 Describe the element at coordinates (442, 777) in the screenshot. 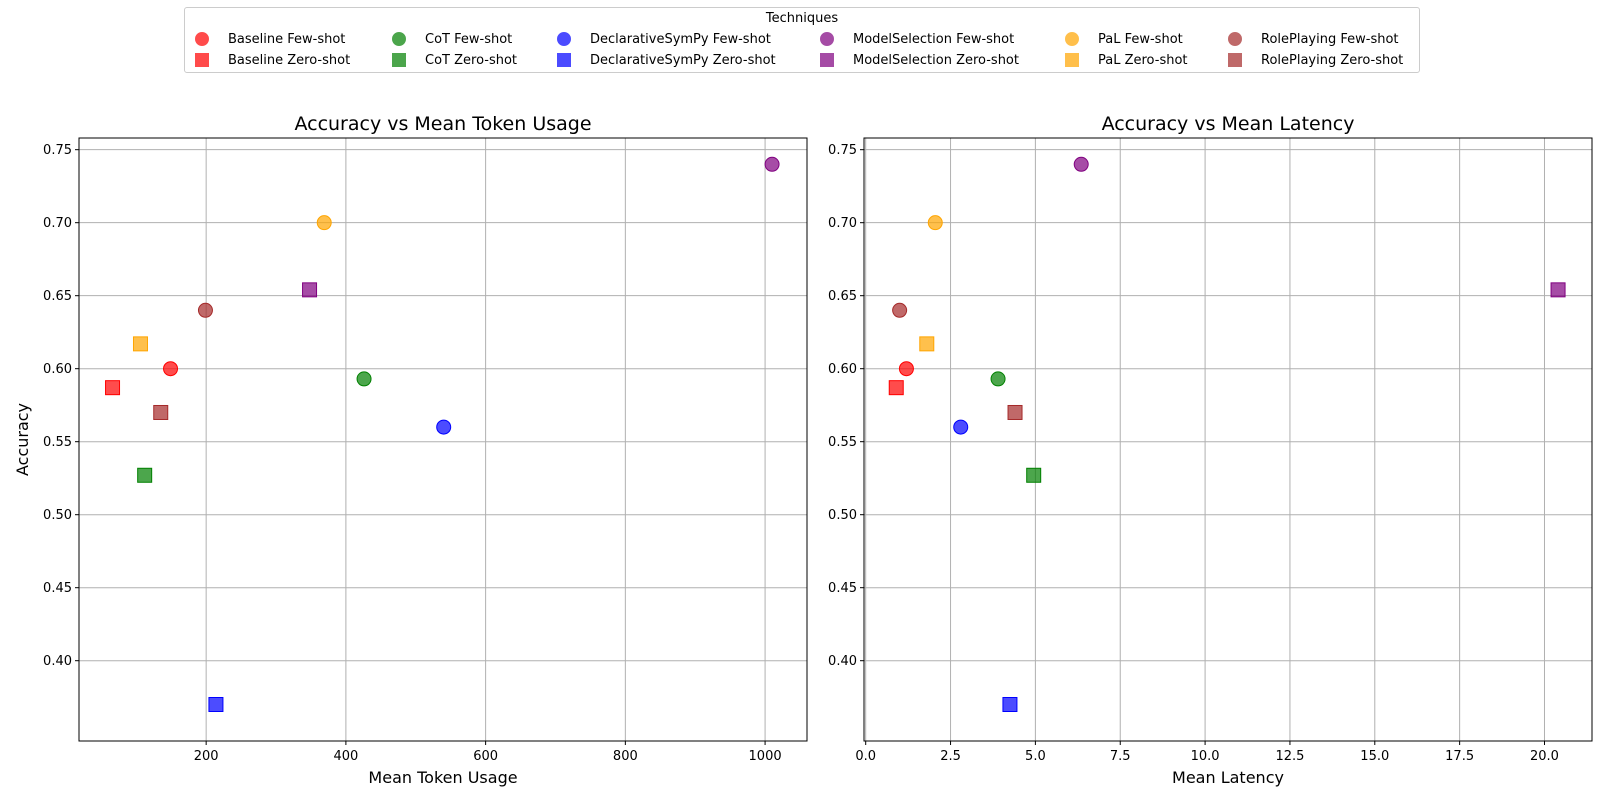

I see `x-axis-label: Mean Token Usage` at that location.